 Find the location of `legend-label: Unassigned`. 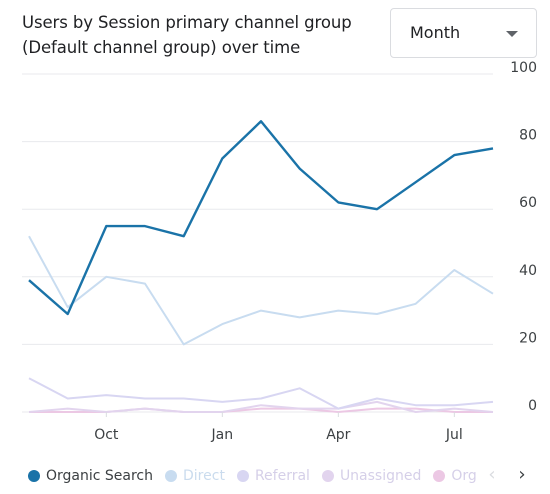

legend-label: Unassigned is located at coordinates (380, 476).